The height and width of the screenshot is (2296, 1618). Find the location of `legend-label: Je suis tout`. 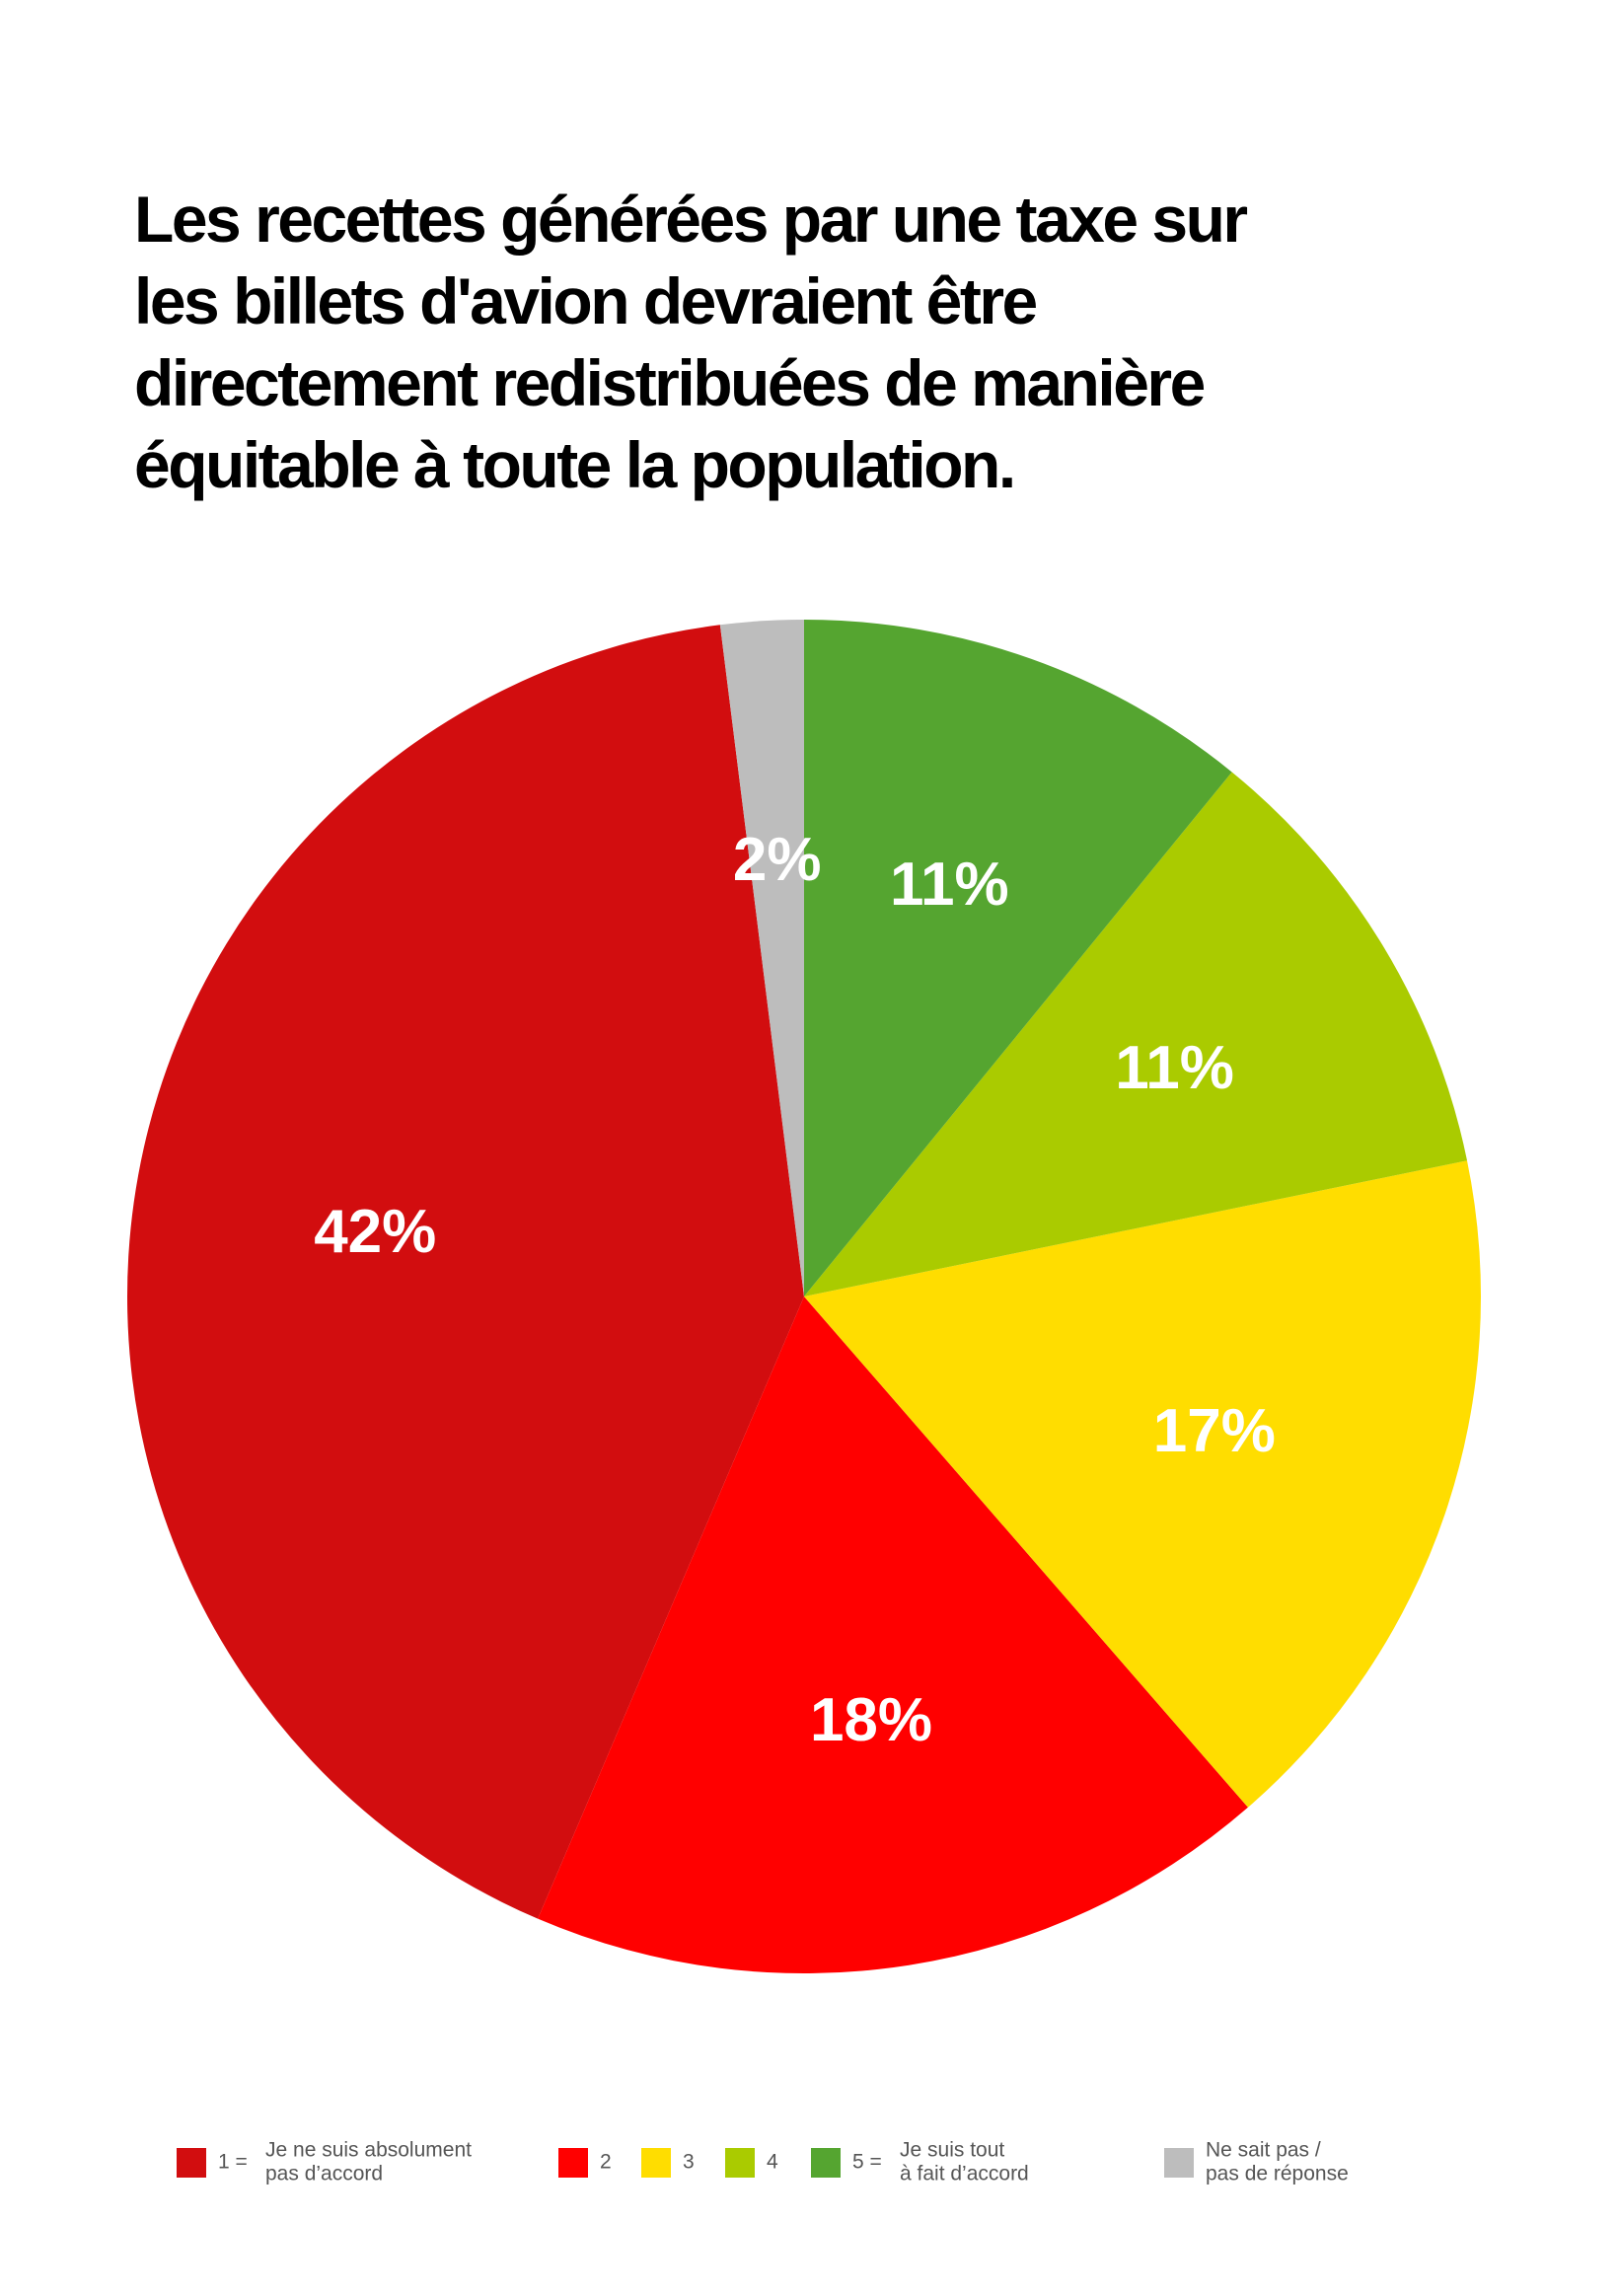

legend-label: Je suis tout is located at coordinates (952, 2150).